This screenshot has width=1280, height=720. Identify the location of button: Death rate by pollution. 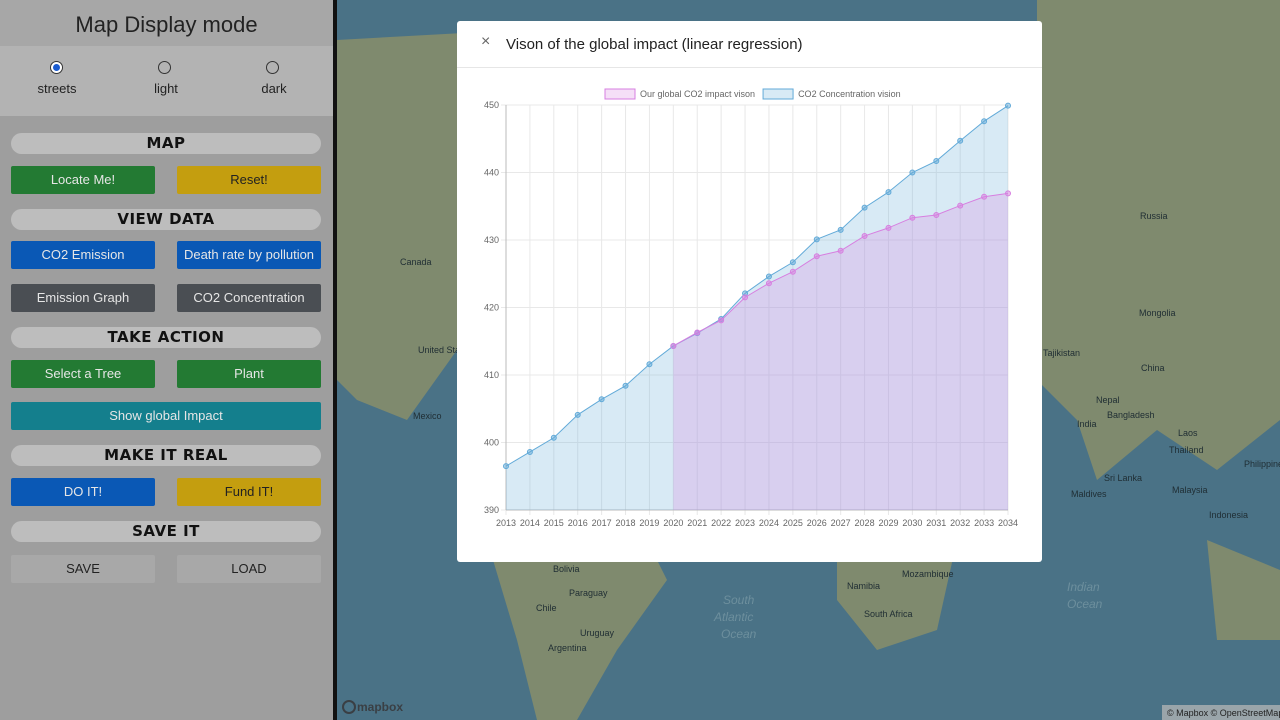
(249, 255).